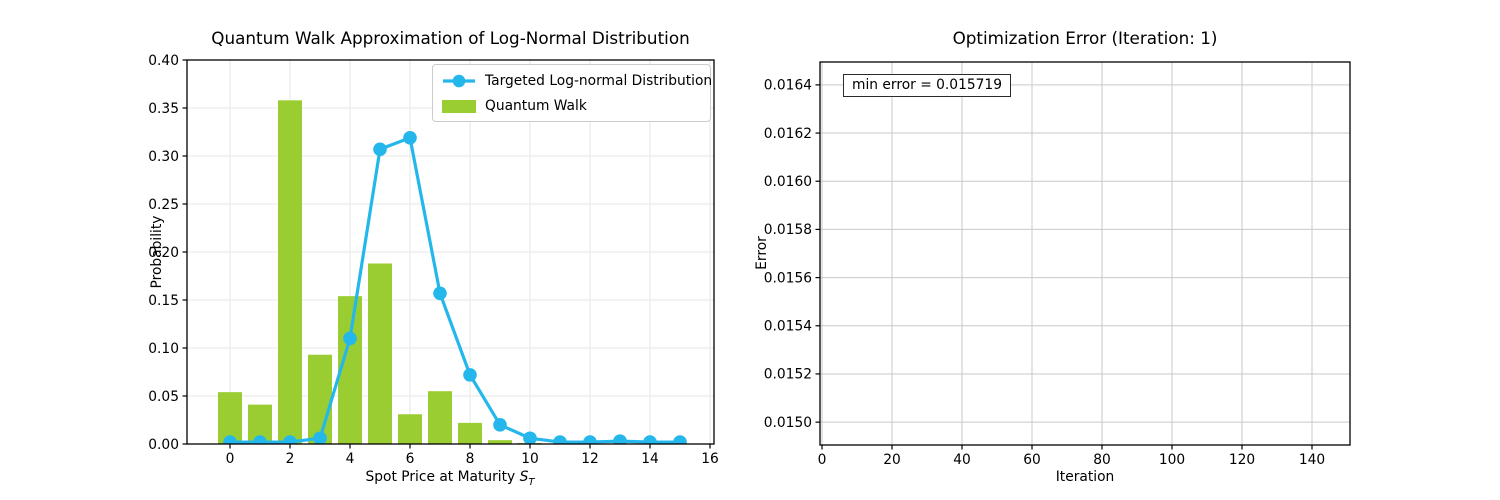 The width and height of the screenshot is (1500, 500). What do you see at coordinates (1242, 460) in the screenshot?
I see `x-tick-label: 120` at bounding box center [1242, 460].